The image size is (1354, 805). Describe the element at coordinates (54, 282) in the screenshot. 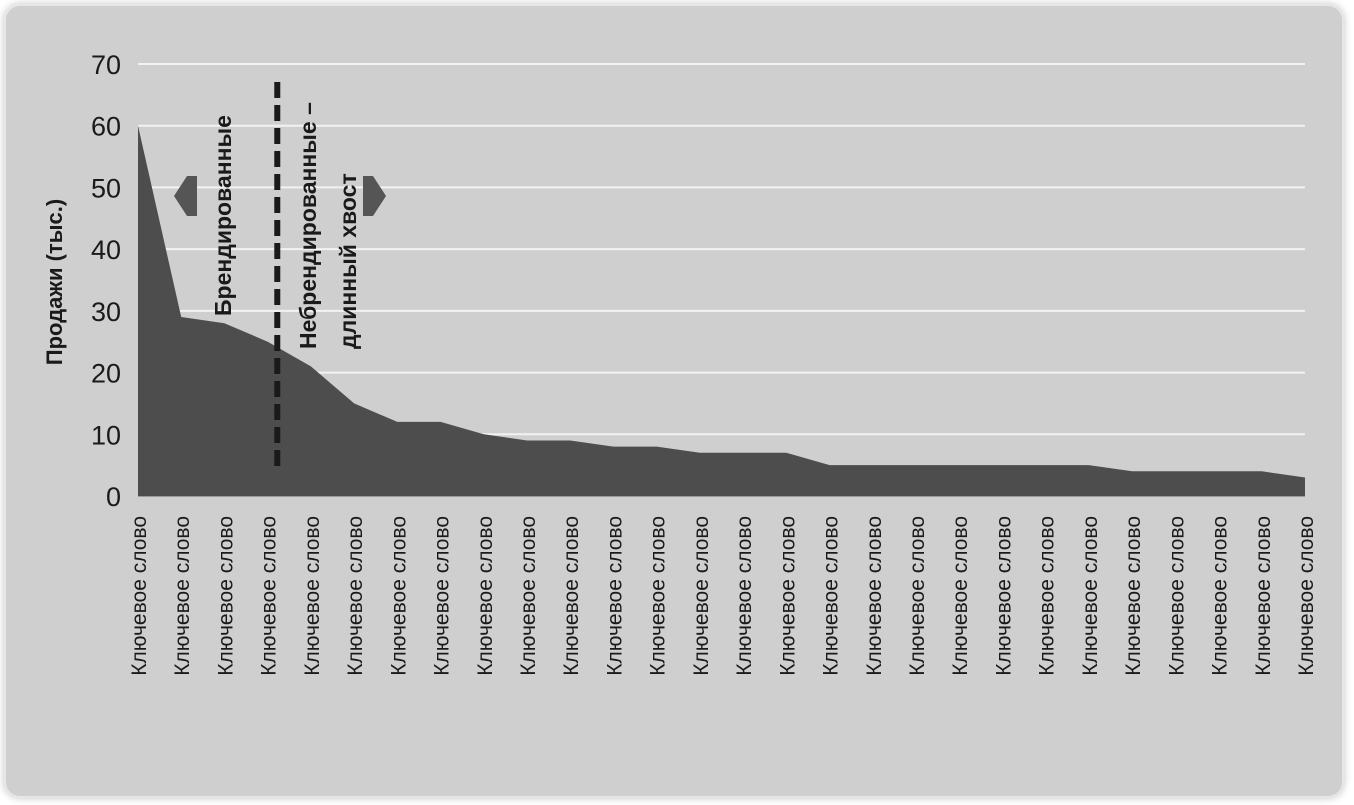

I see `y-axis-label: Продажи (тыс.)` at that location.